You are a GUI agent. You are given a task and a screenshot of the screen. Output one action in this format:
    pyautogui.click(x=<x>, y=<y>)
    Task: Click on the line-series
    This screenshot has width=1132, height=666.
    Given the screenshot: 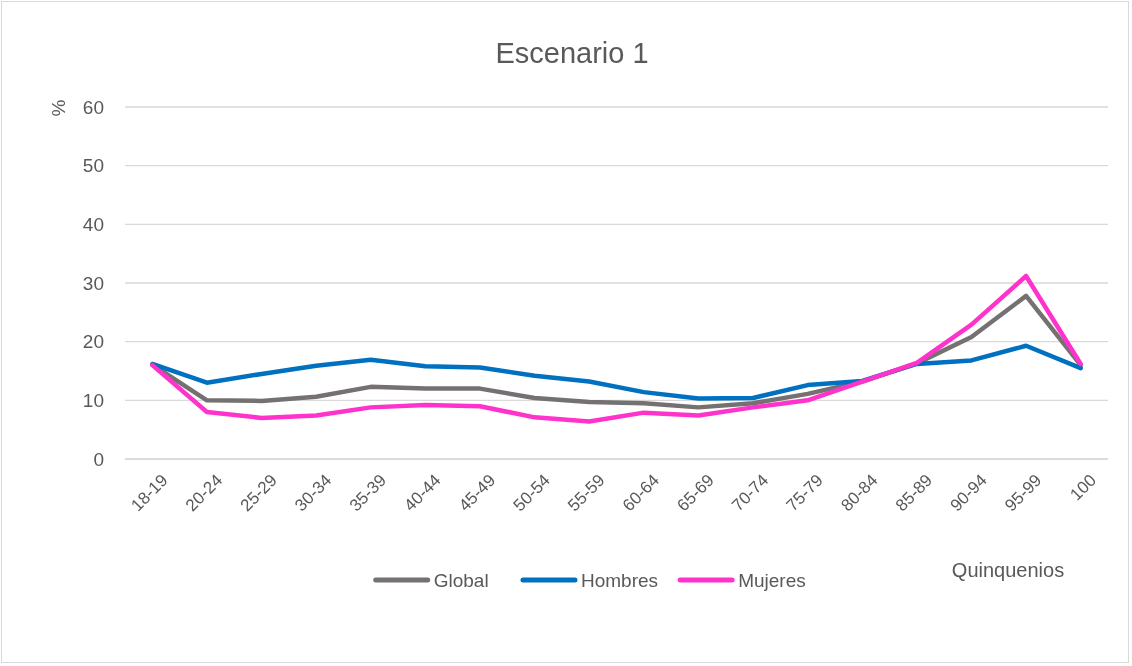 What is the action you would take?
    pyautogui.click(x=616, y=372)
    